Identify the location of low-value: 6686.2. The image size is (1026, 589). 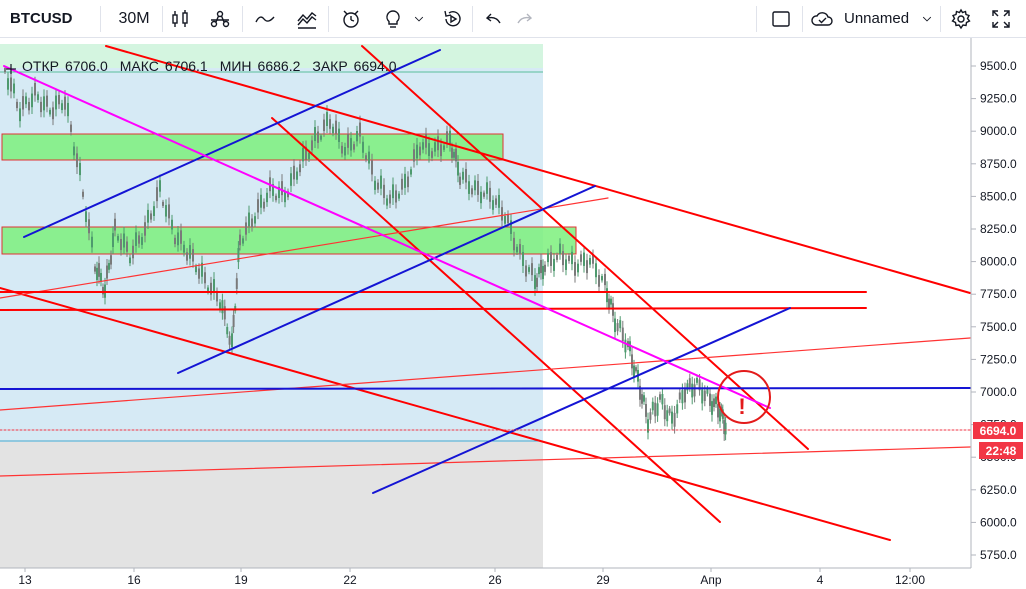
(279, 66).